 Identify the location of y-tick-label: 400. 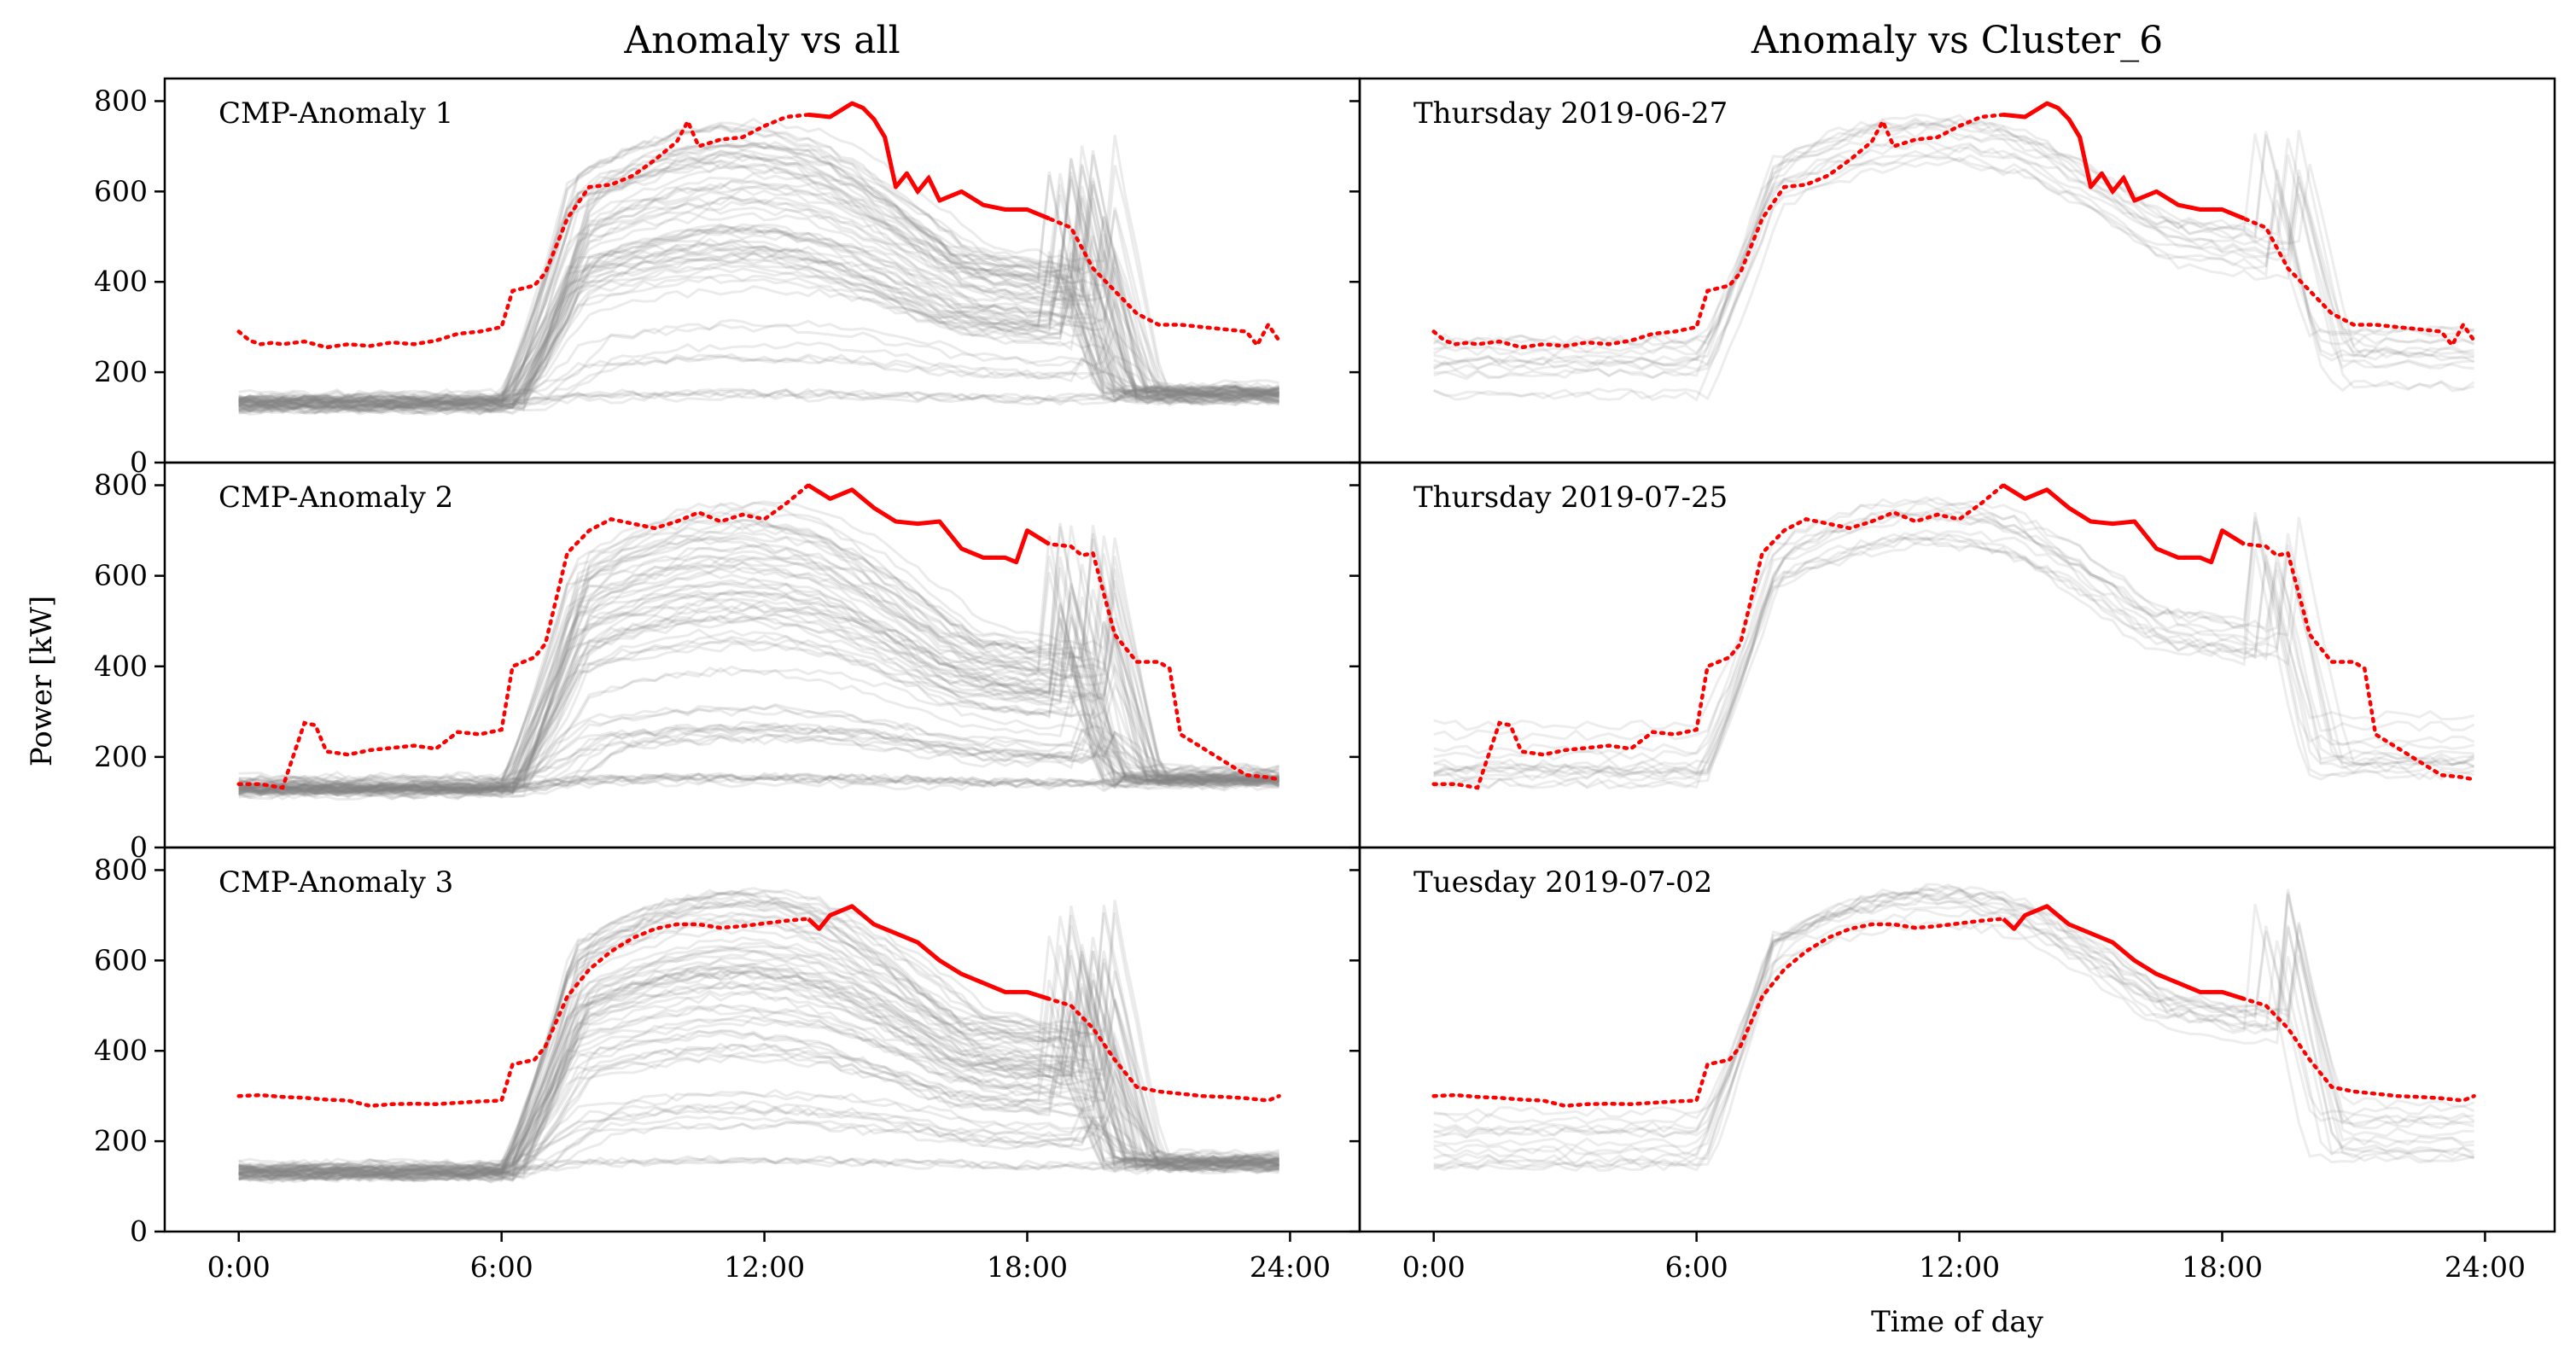
(121, 281).